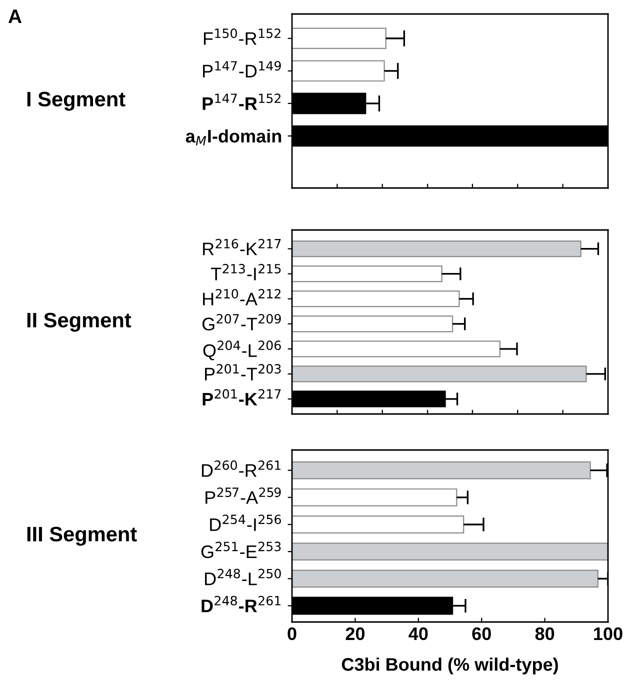 This screenshot has height=690, width=632. Describe the element at coordinates (82, 536) in the screenshot. I see `y-axis-title: III Segment` at that location.